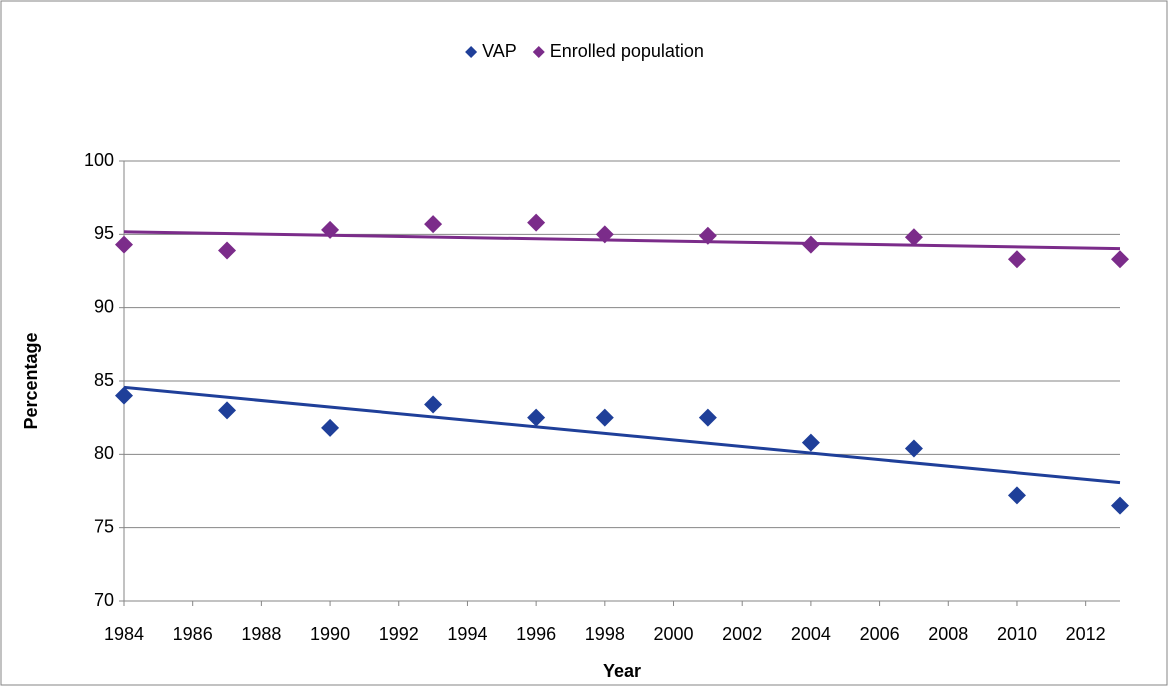  What do you see at coordinates (193, 634) in the screenshot?
I see `x-tick-label: 1986` at bounding box center [193, 634].